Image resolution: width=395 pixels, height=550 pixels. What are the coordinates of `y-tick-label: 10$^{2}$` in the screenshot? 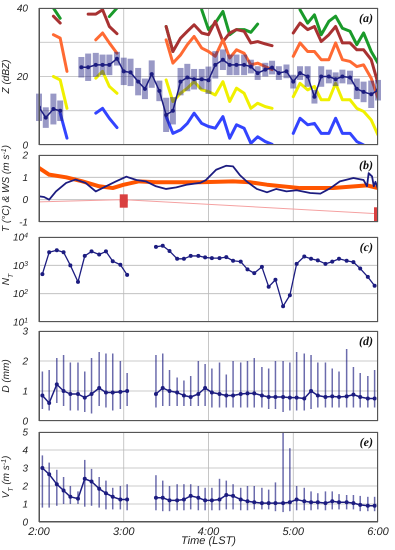 It's located at (20, 294).